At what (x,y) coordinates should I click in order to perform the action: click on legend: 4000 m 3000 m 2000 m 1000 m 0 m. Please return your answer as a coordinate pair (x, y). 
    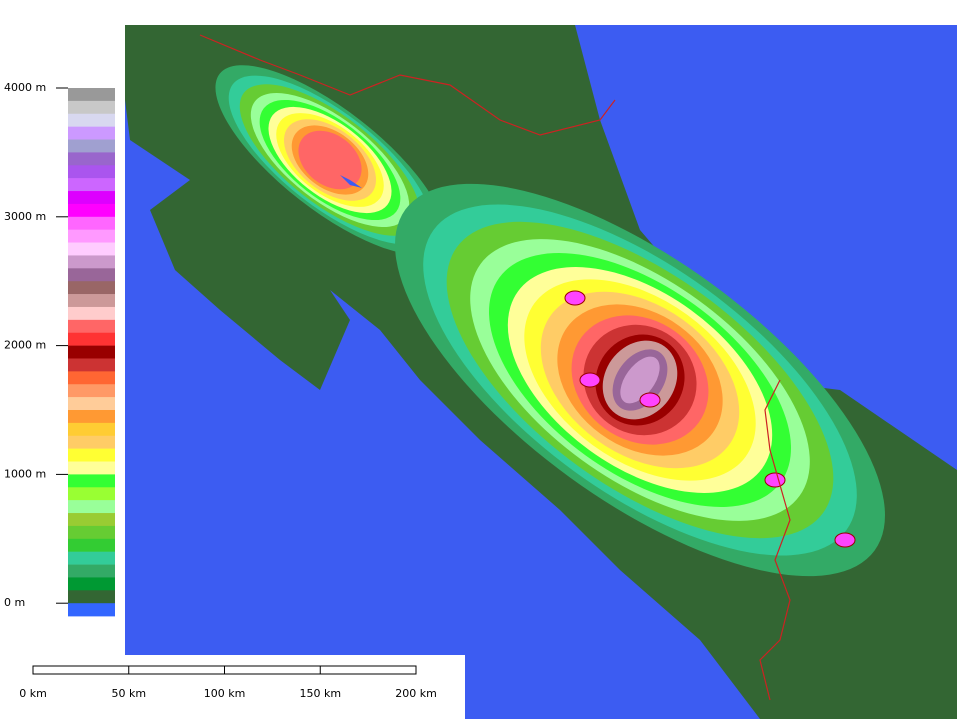
    Looking at the image, I should click on (59, 349).